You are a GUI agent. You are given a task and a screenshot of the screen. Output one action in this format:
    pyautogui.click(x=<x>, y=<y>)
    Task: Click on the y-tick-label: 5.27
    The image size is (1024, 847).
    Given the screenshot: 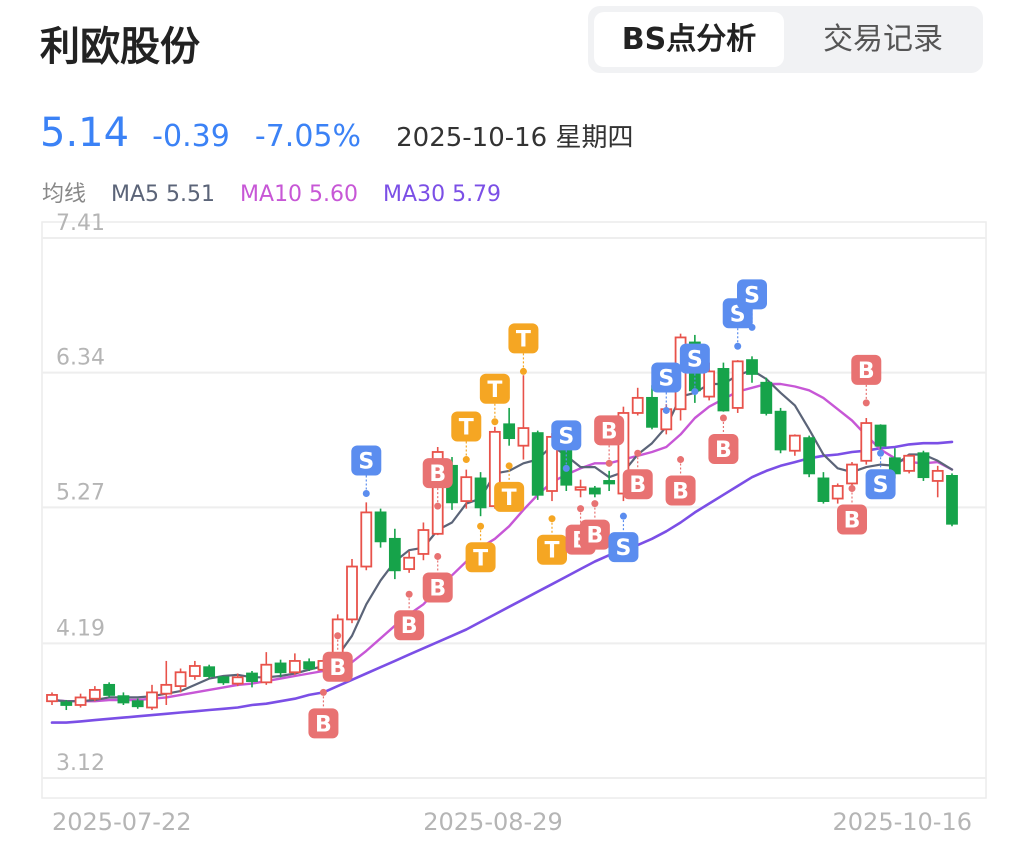 What is the action you would take?
    pyautogui.click(x=80, y=492)
    